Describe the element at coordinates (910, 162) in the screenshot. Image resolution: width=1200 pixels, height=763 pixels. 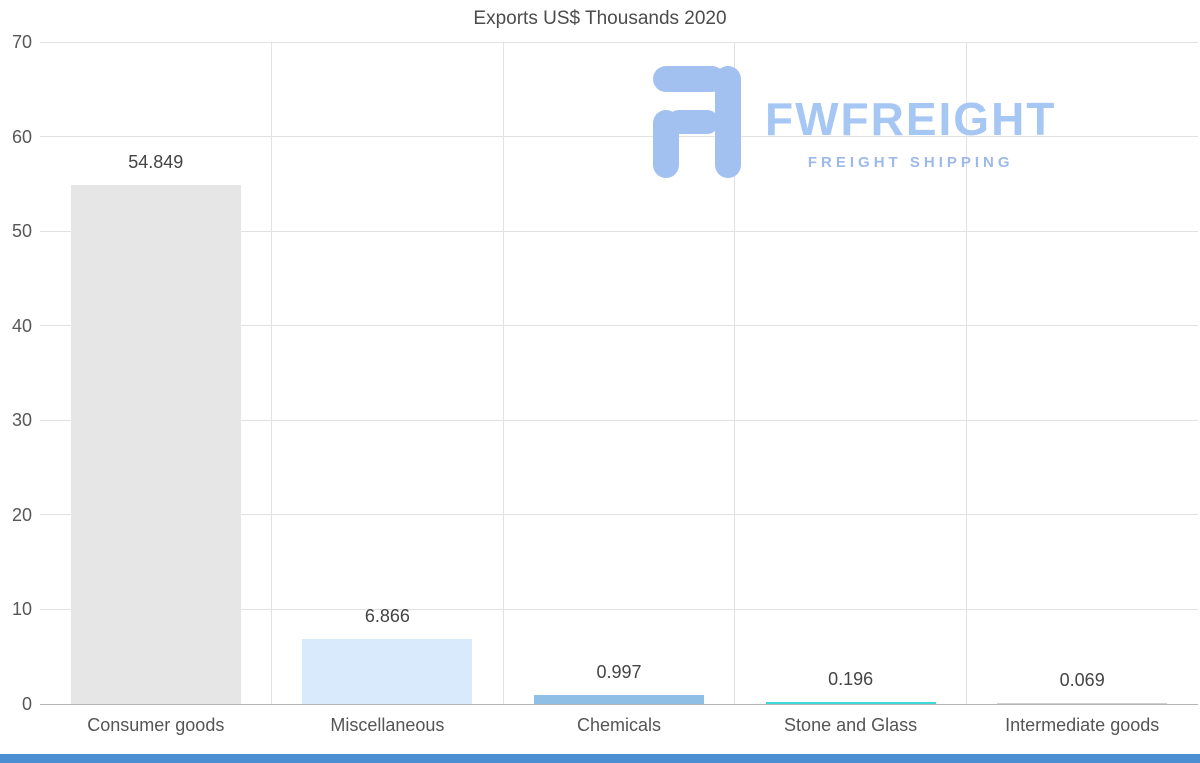
I see `watermark-tagline-text: FREIGHT SHIPPING` at that location.